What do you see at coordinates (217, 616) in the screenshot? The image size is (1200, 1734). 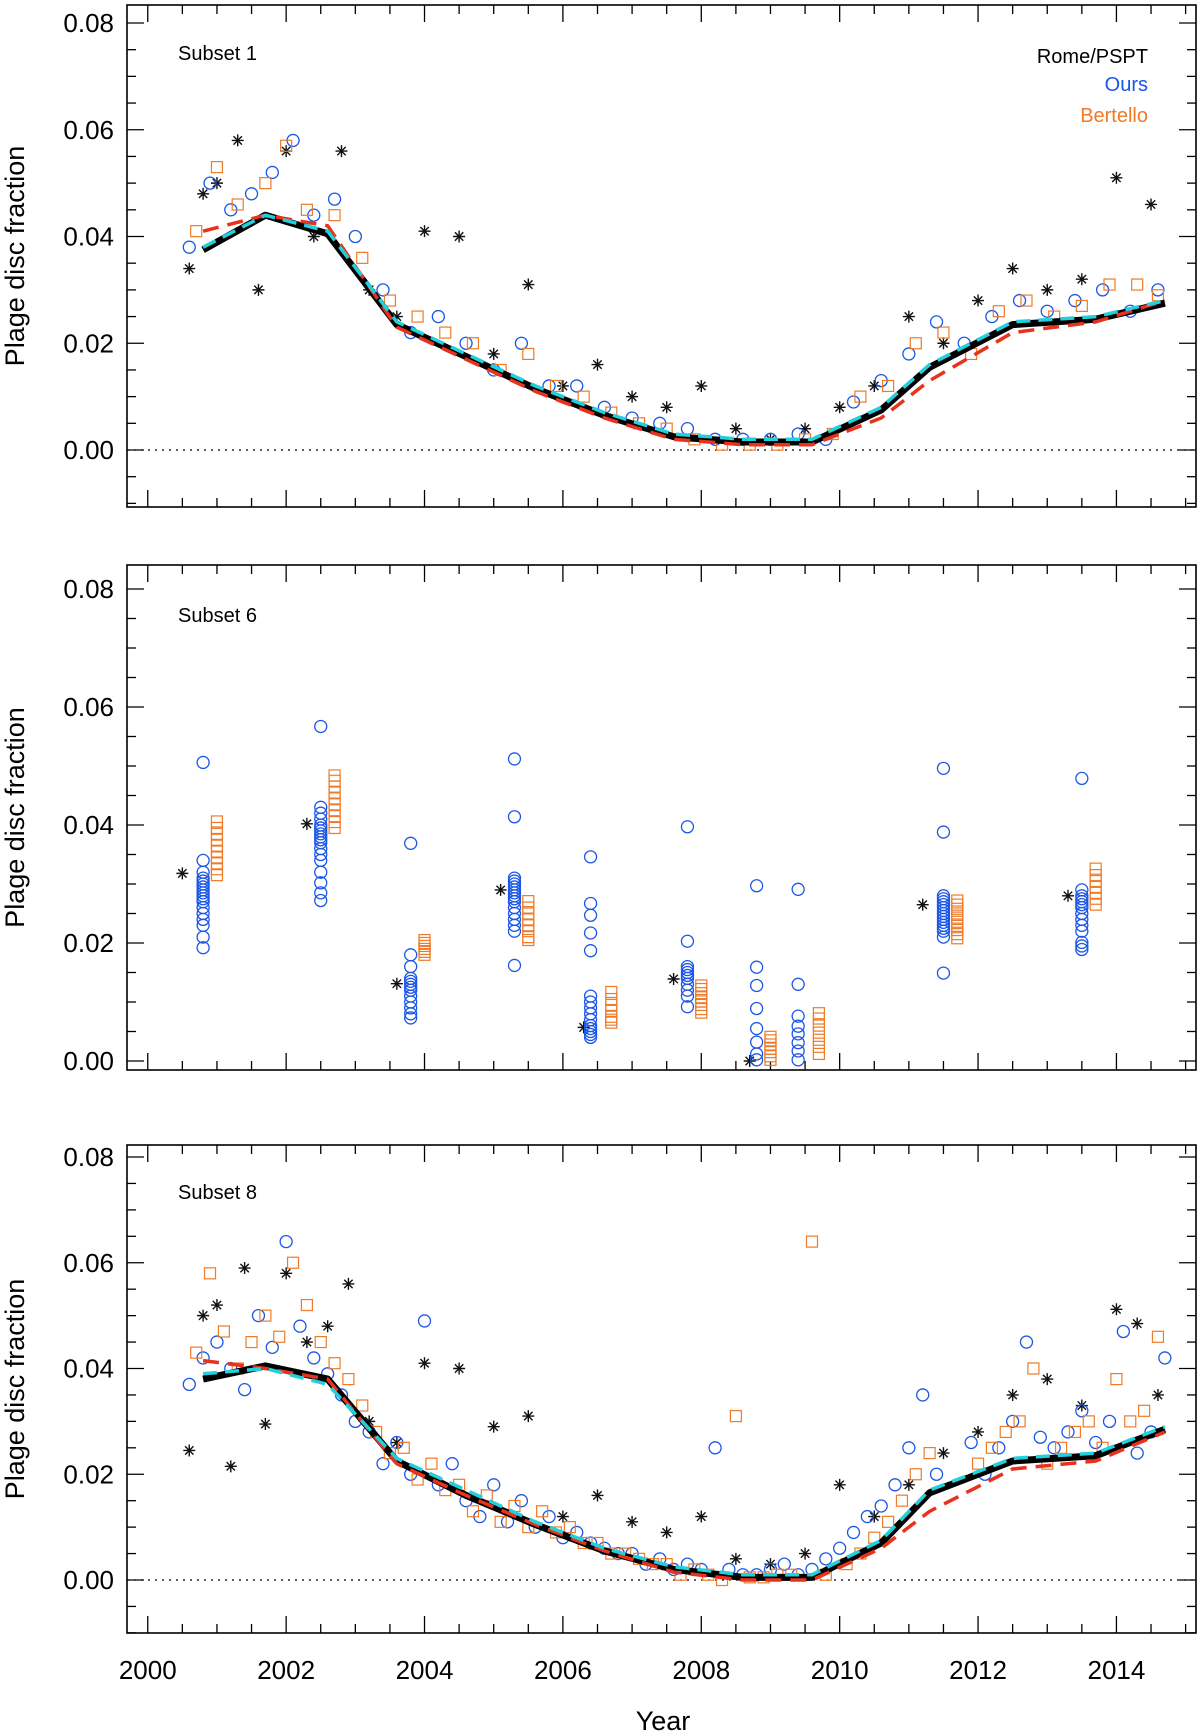 I see `panel-title: Subset 6` at bounding box center [217, 616].